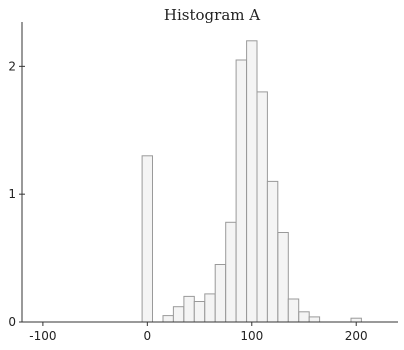 The width and height of the screenshot is (404, 350). I want to click on x-tick-label-3: 200, so click(356, 336).